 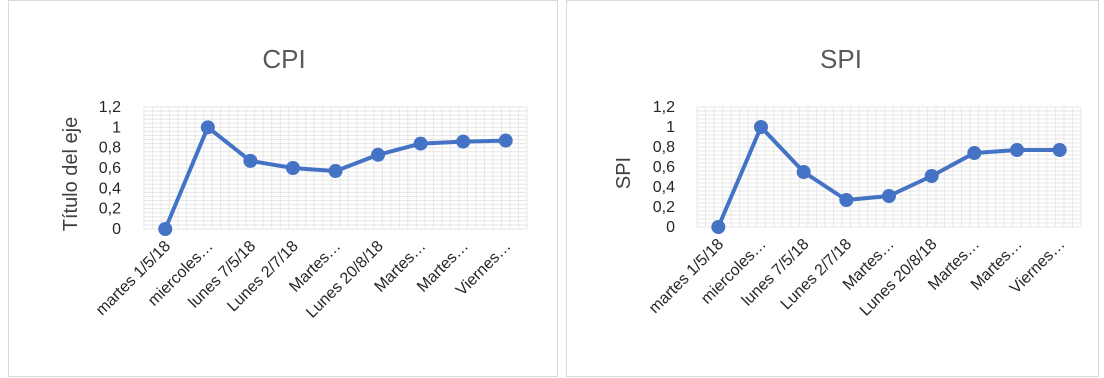 What do you see at coordinates (664, 147) in the screenshot?
I see `spi-y-tick-label: 0,8` at bounding box center [664, 147].